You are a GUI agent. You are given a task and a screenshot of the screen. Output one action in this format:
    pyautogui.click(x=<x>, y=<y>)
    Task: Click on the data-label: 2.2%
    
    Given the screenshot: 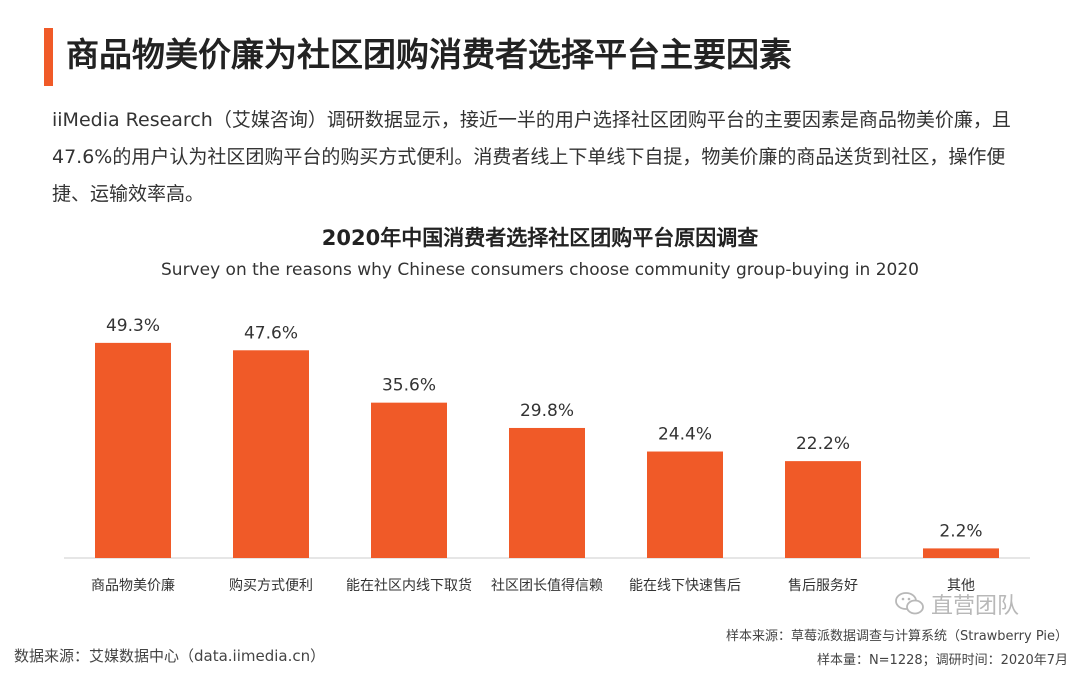 What is the action you would take?
    pyautogui.click(x=960, y=531)
    